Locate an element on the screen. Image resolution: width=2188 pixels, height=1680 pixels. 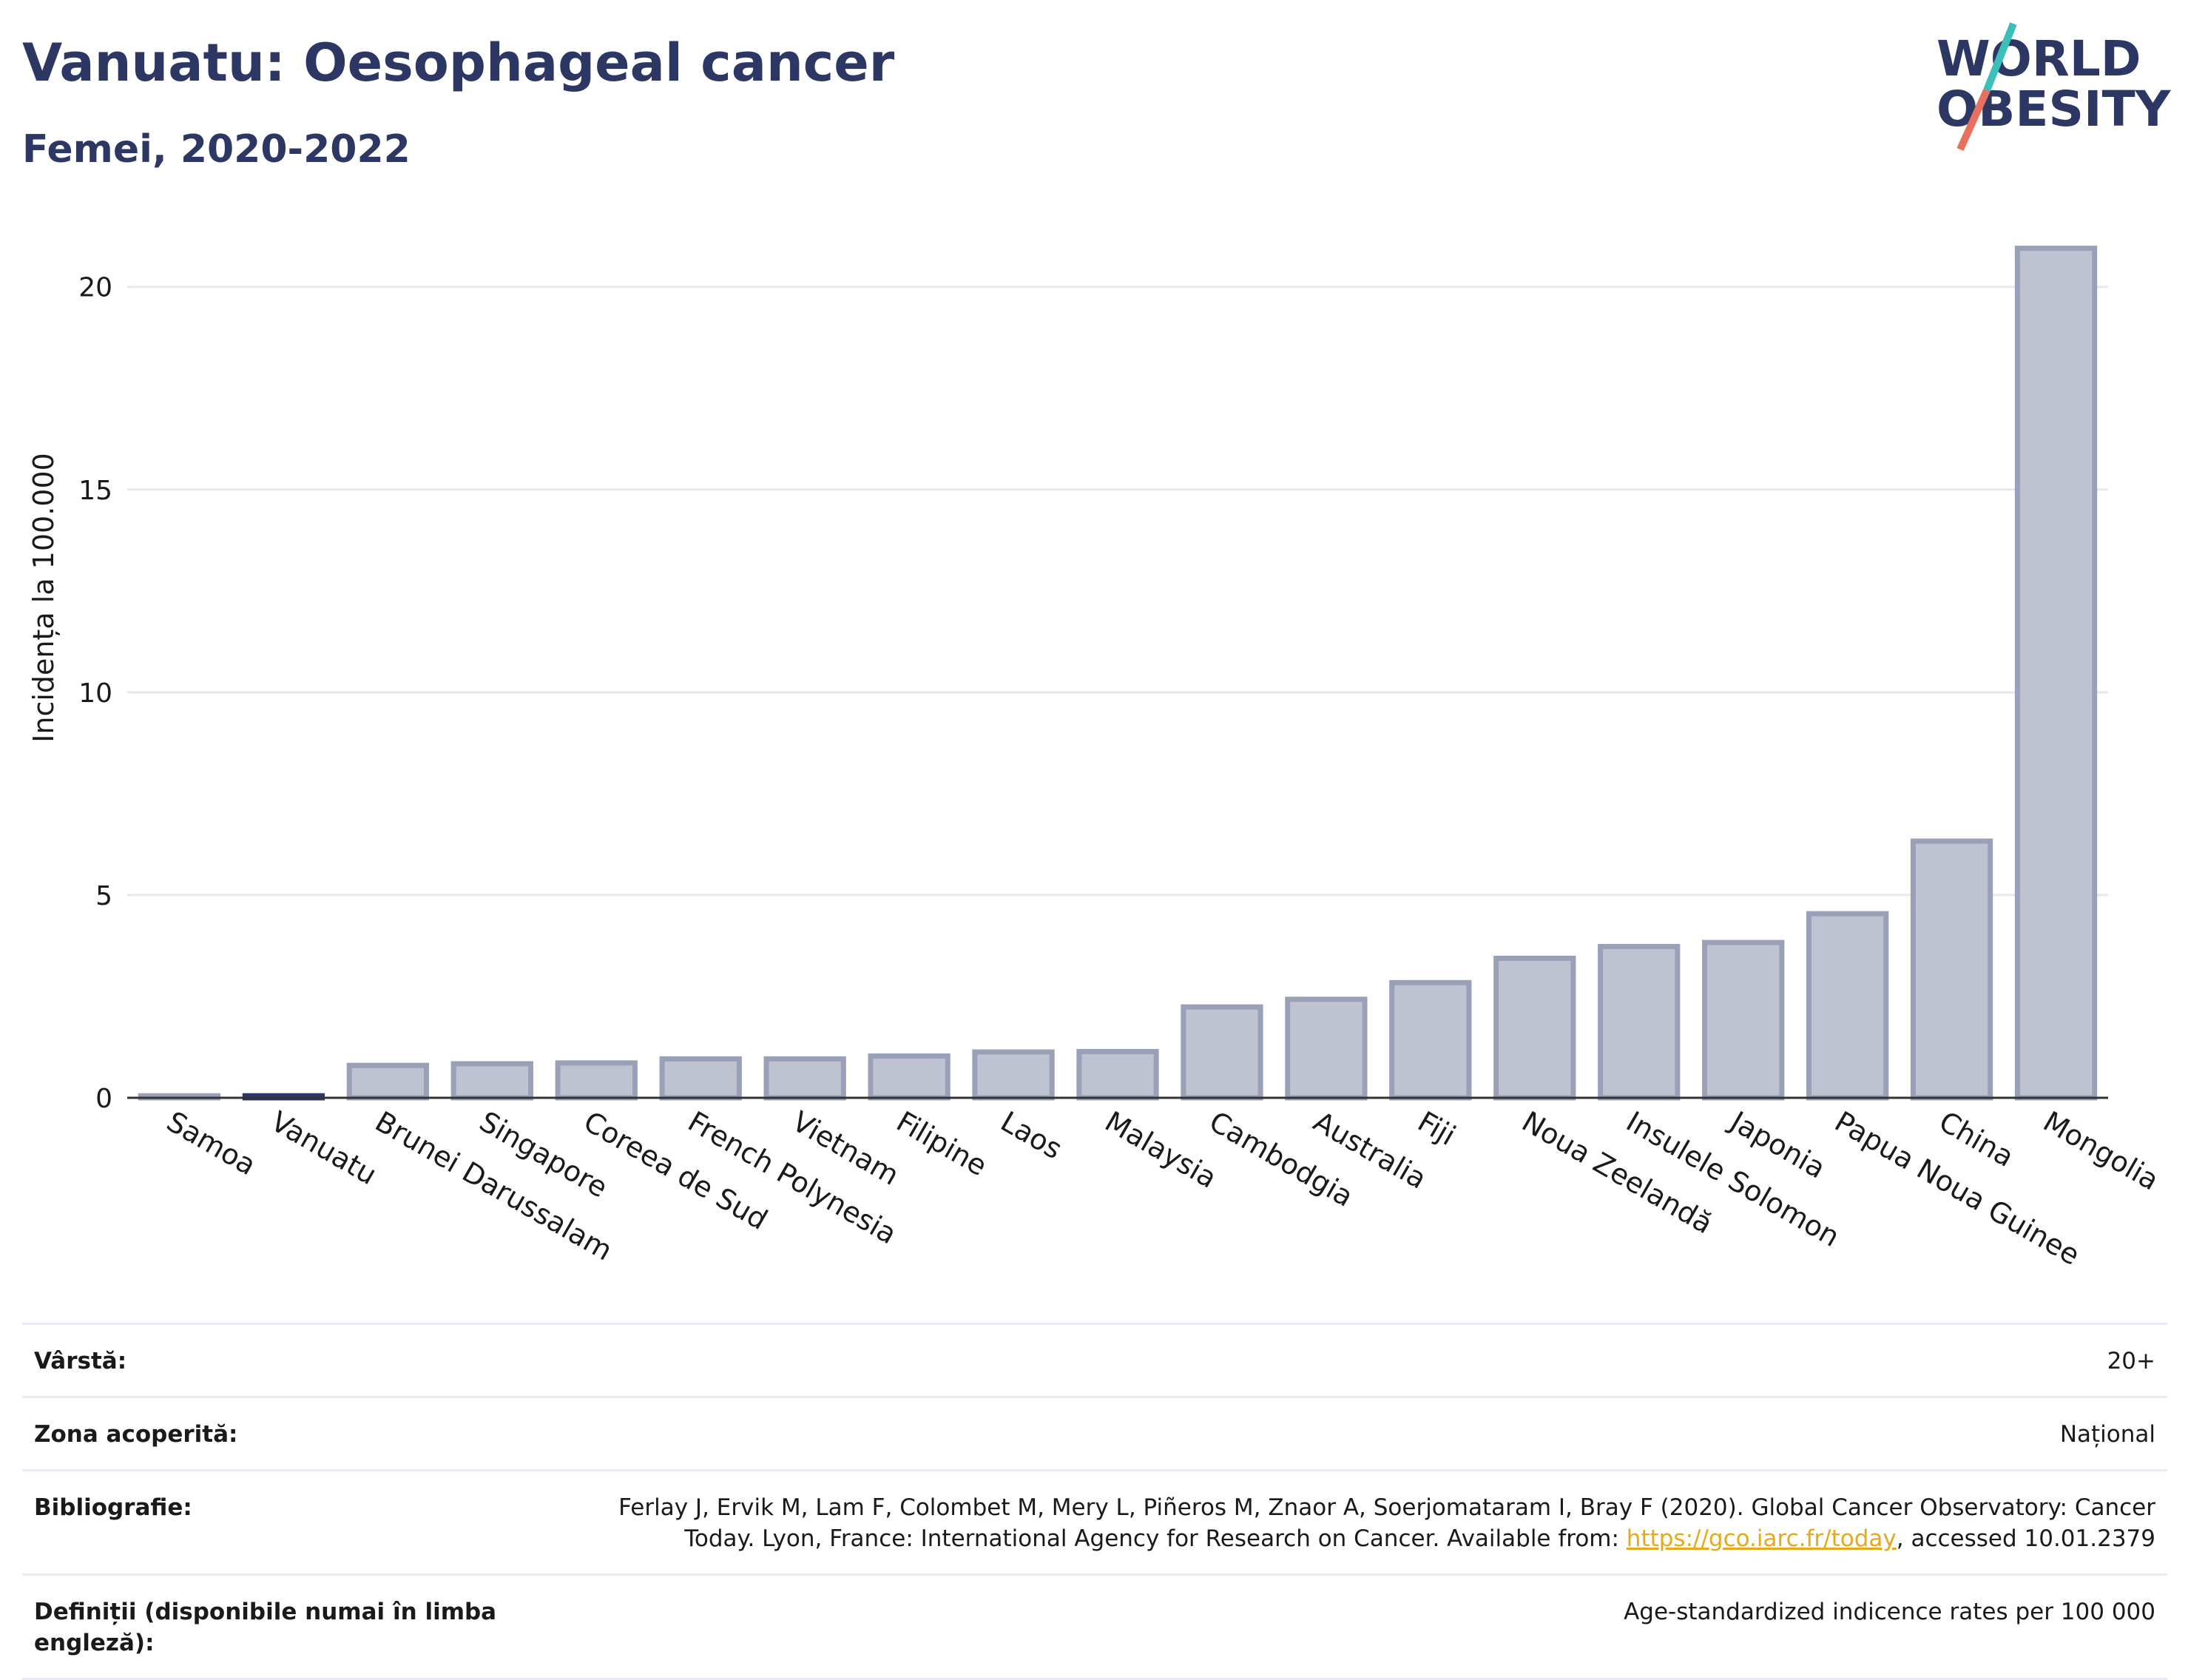
y-tick-label: 20 is located at coordinates (95, 288).